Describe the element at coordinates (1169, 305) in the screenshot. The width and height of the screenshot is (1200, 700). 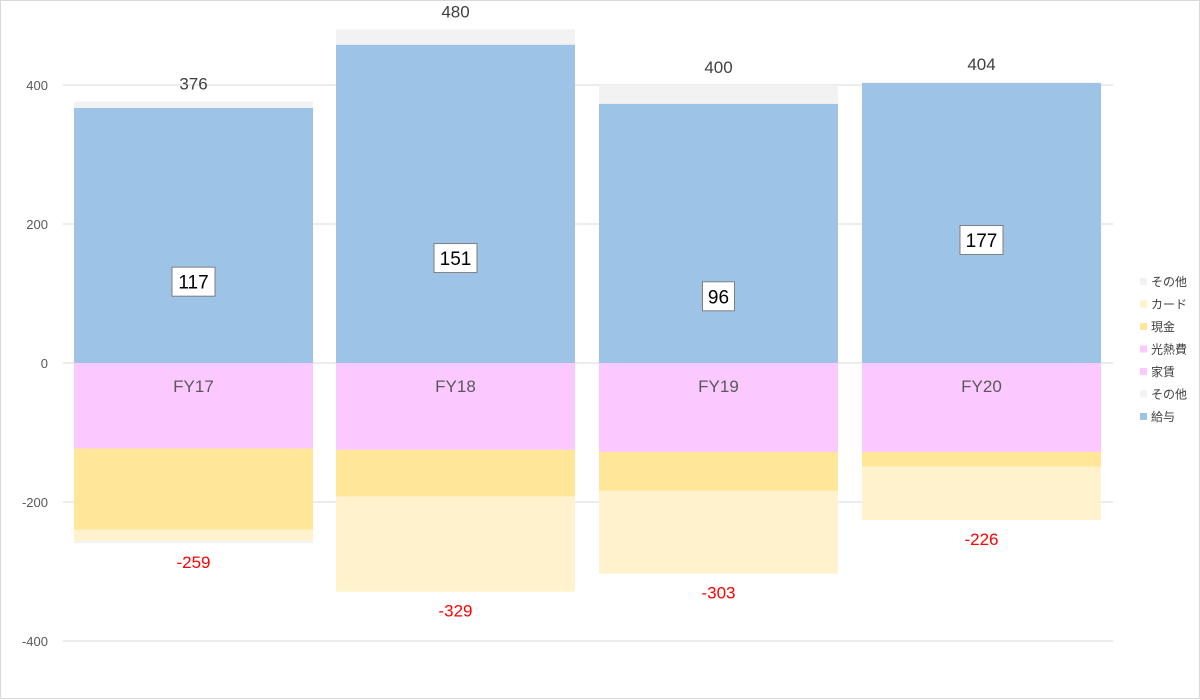
I see `legend-label: カード` at that location.